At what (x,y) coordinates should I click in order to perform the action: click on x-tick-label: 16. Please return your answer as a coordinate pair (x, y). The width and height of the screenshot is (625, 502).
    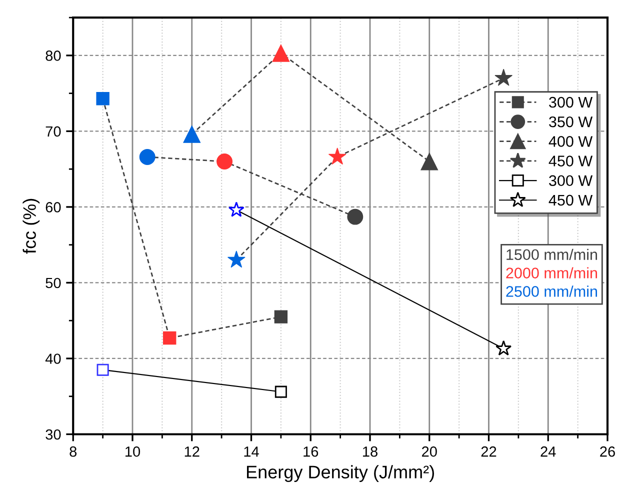
    Looking at the image, I should click on (311, 451).